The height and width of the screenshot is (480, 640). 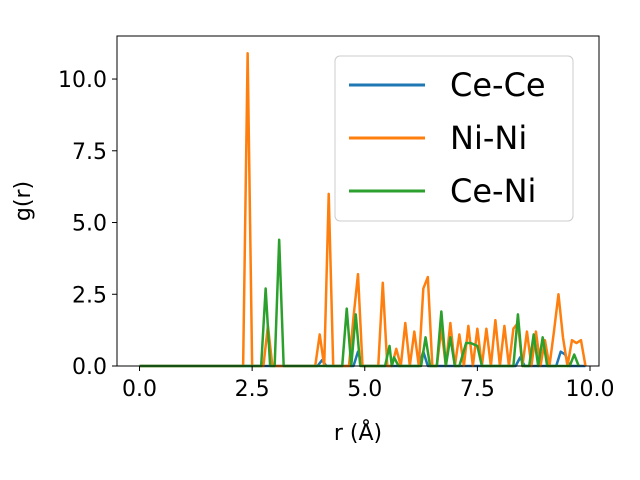 I want to click on x-tick-label: 5.0, so click(x=364, y=389).